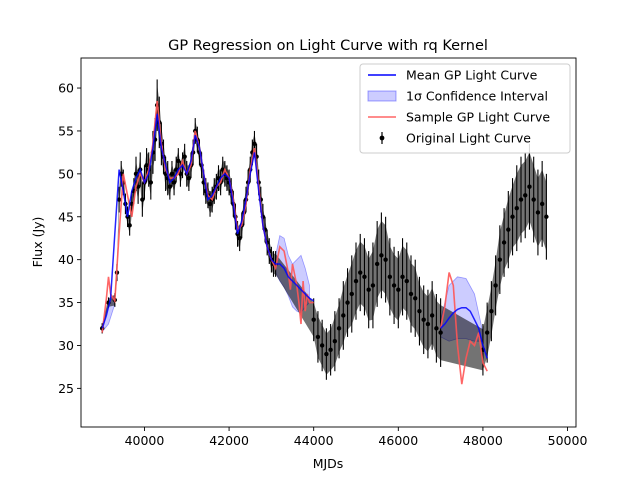  I want to click on y-tick-label: 30, so click(66, 345).